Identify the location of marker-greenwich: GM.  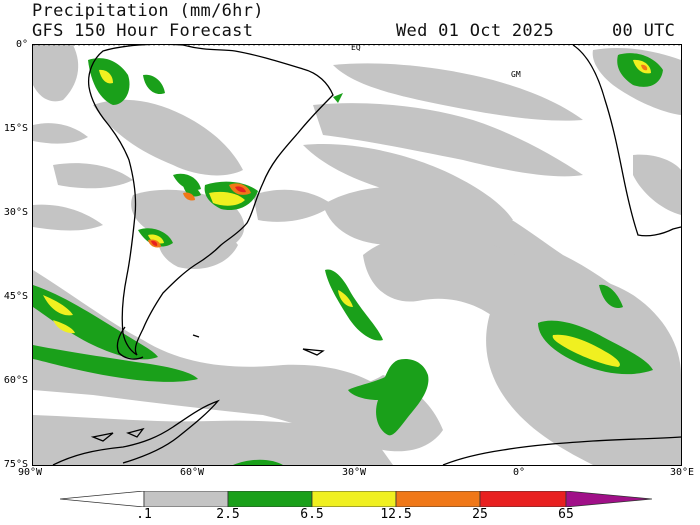
(516, 74).